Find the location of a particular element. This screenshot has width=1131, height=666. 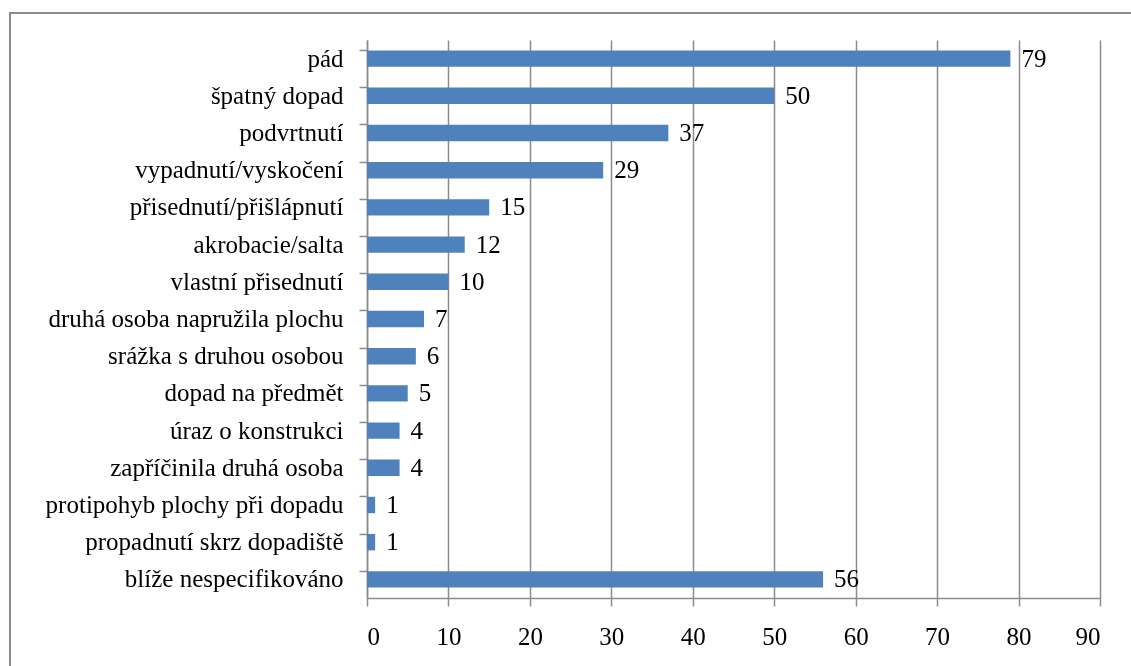

x-tick-label: 20 is located at coordinates (530, 636).